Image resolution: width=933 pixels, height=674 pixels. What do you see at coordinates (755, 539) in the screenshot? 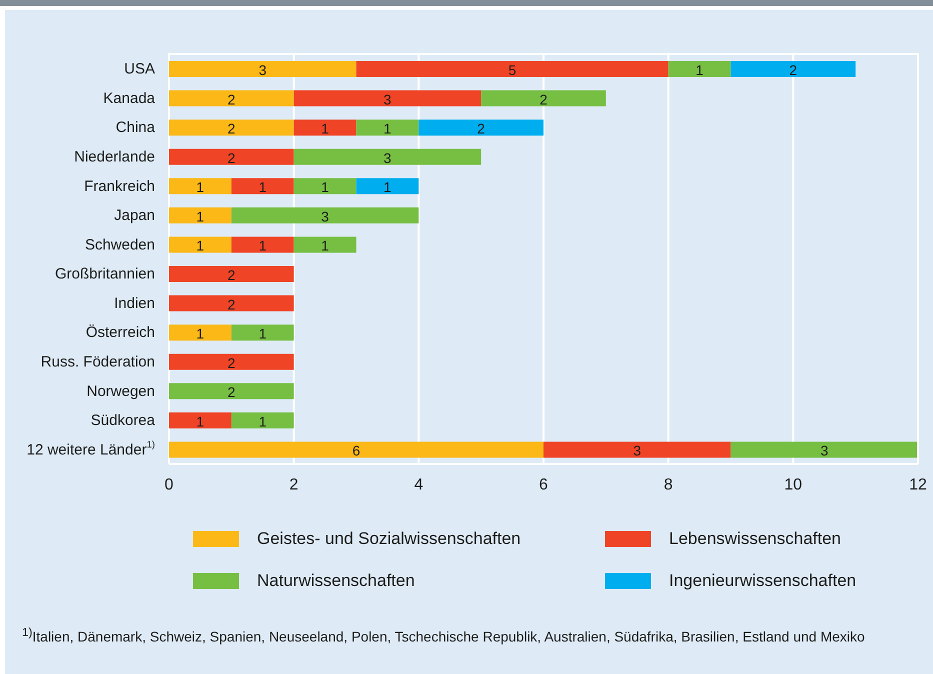
I see `legend-label: Lebenswissenschaften` at bounding box center [755, 539].